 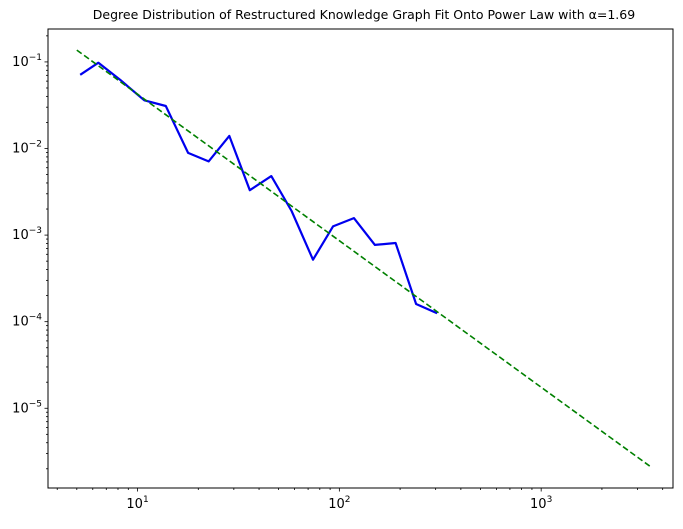 What do you see at coordinates (27, 61) in the screenshot?
I see `y-tick-label: 10⁻¹` at bounding box center [27, 61].